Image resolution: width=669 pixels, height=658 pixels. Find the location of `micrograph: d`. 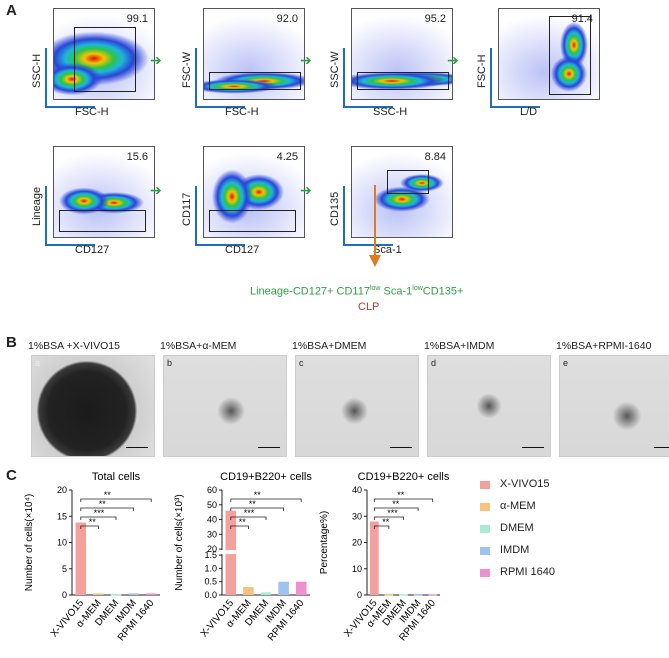

micrograph: d is located at coordinates (489, 406).